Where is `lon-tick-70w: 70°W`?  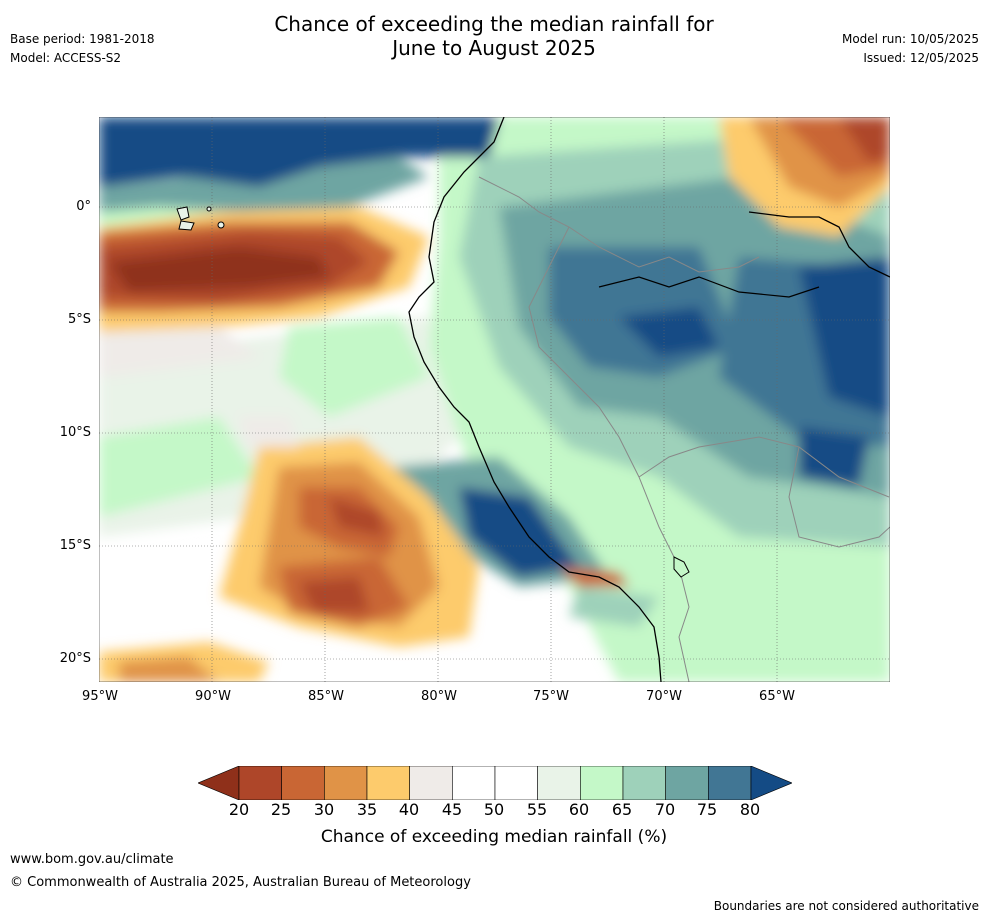
lon-tick-70w: 70°W is located at coordinates (664, 696).